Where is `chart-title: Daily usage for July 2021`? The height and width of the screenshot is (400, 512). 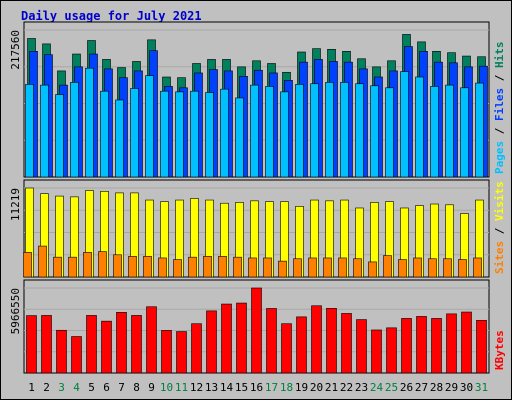 chart-title: Daily usage for July 2021 is located at coordinates (111, 16).